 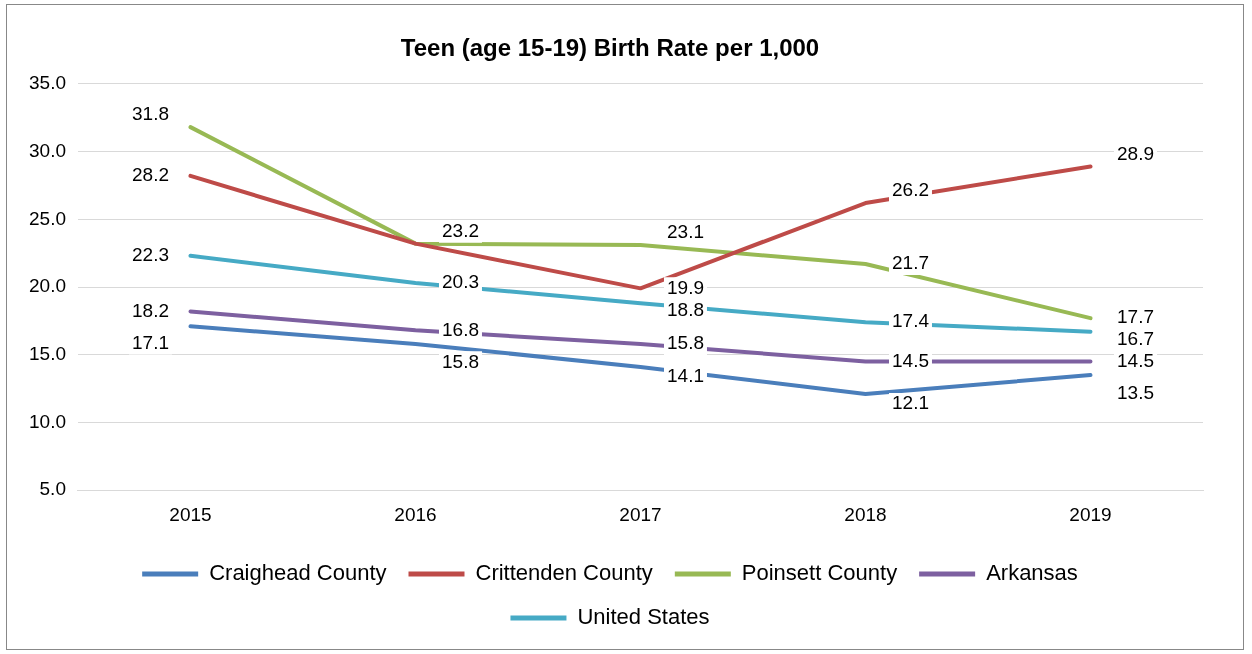 I want to click on data-label: 16.8, so click(x=460, y=329).